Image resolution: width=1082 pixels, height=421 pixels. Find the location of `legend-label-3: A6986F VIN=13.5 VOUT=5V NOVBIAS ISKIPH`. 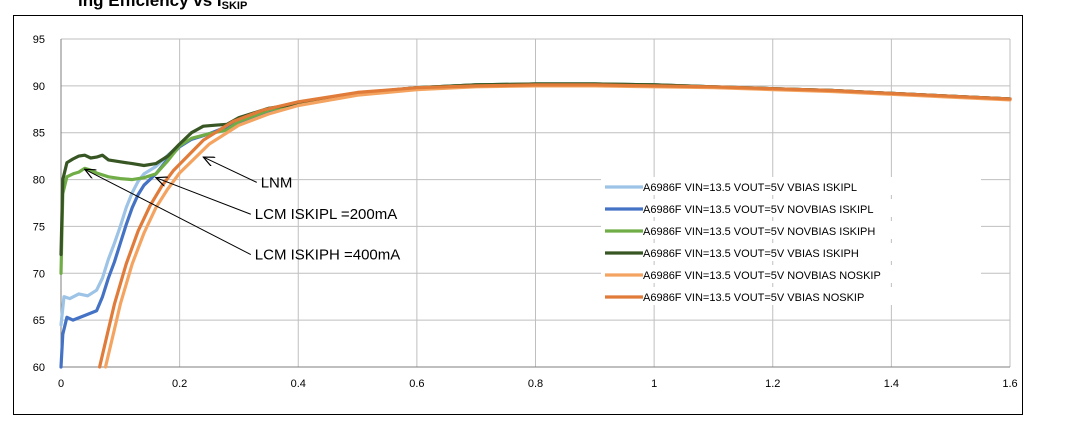

legend-label-3: A6986F VIN=13.5 VOUT=5V NOVBIAS ISKIPH is located at coordinates (759, 232).